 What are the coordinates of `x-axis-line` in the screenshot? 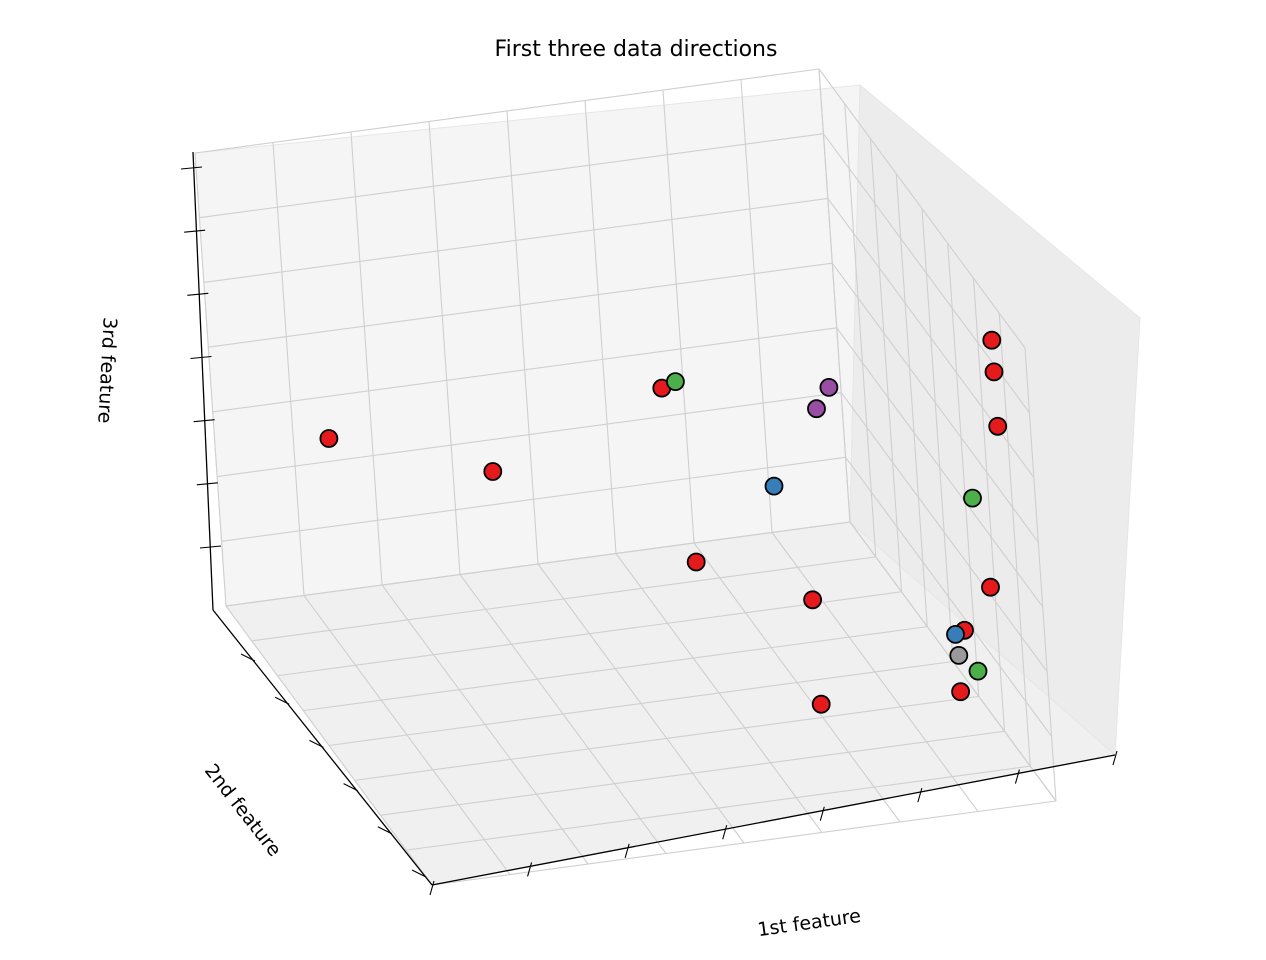 It's located at (773, 820).